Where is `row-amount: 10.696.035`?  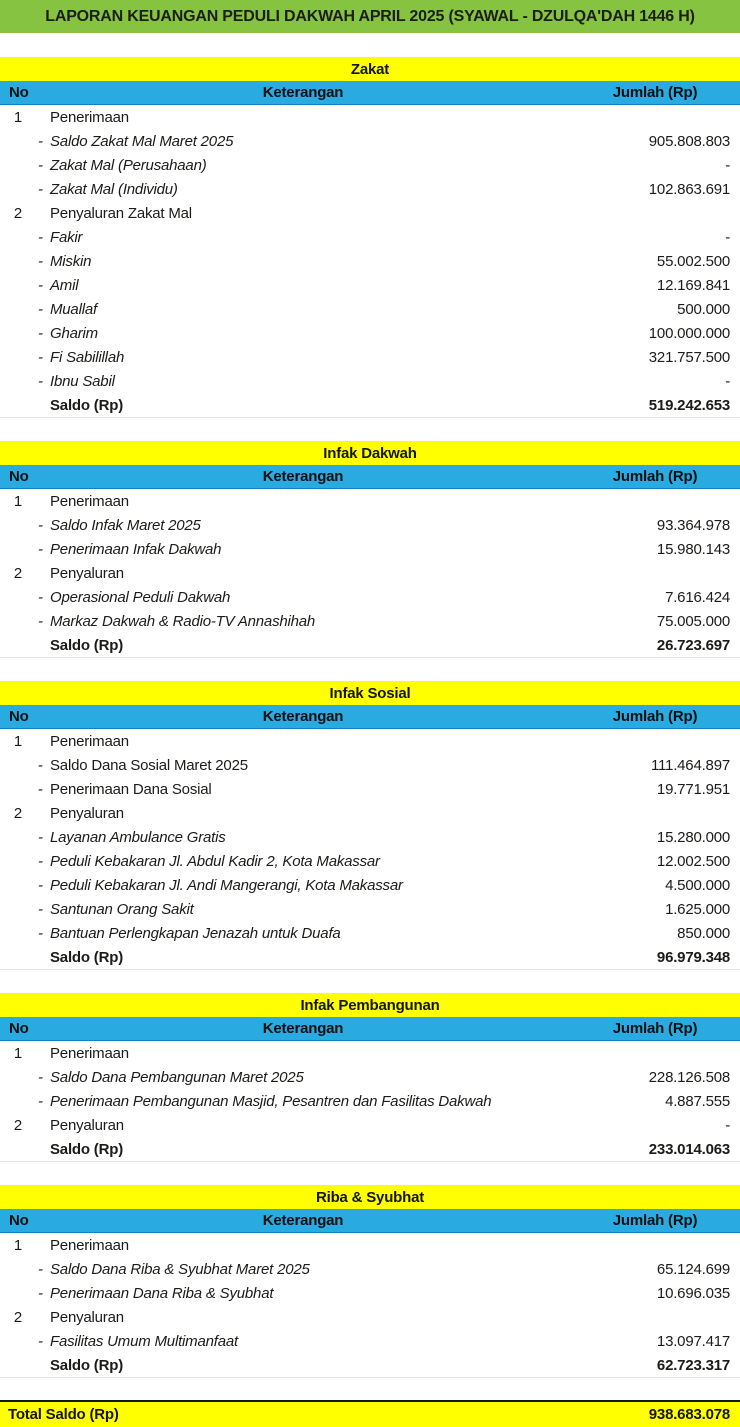 row-amount: 10.696.035 is located at coordinates (693, 1293).